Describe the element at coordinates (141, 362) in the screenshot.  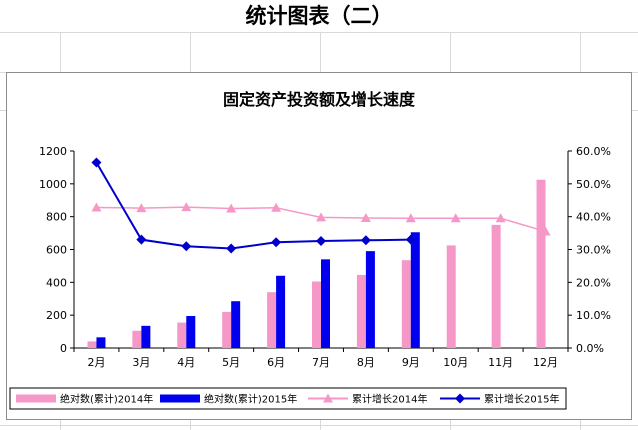
I see `x-tick-label: 3月` at that location.